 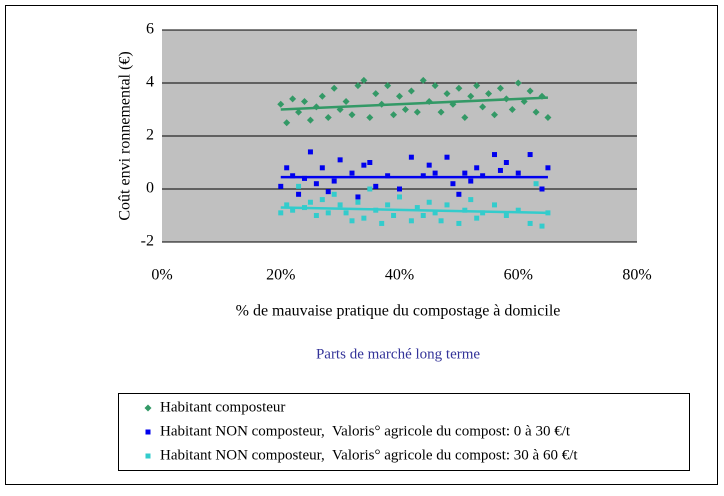 I want to click on x-tick-label: 40%, so click(x=399, y=275).